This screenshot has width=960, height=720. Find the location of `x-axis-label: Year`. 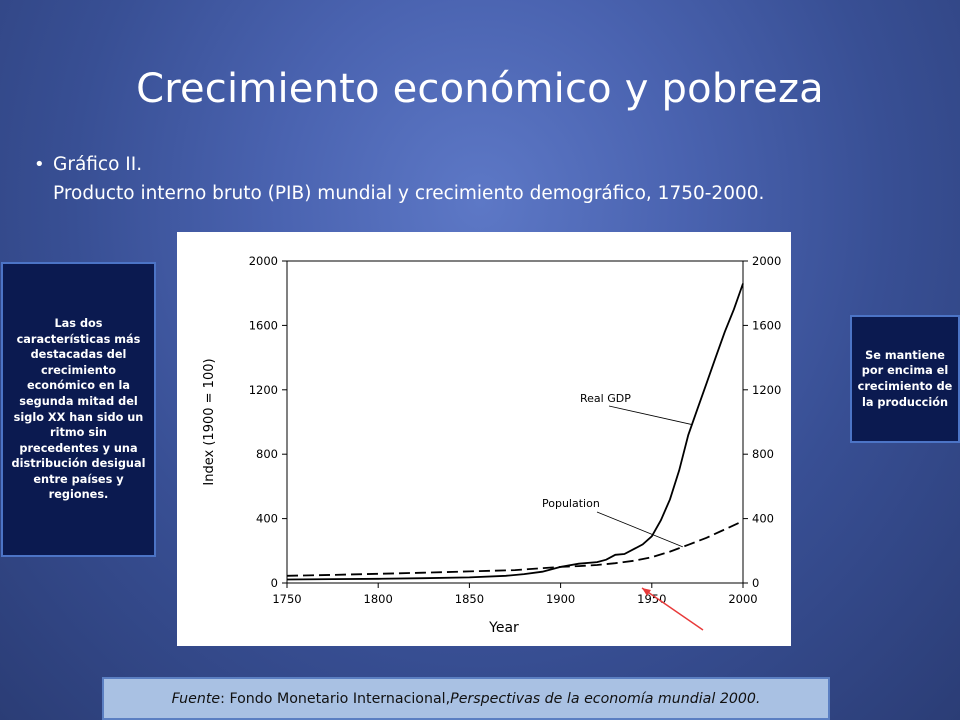

x-axis-label: Year is located at coordinates (503, 628).